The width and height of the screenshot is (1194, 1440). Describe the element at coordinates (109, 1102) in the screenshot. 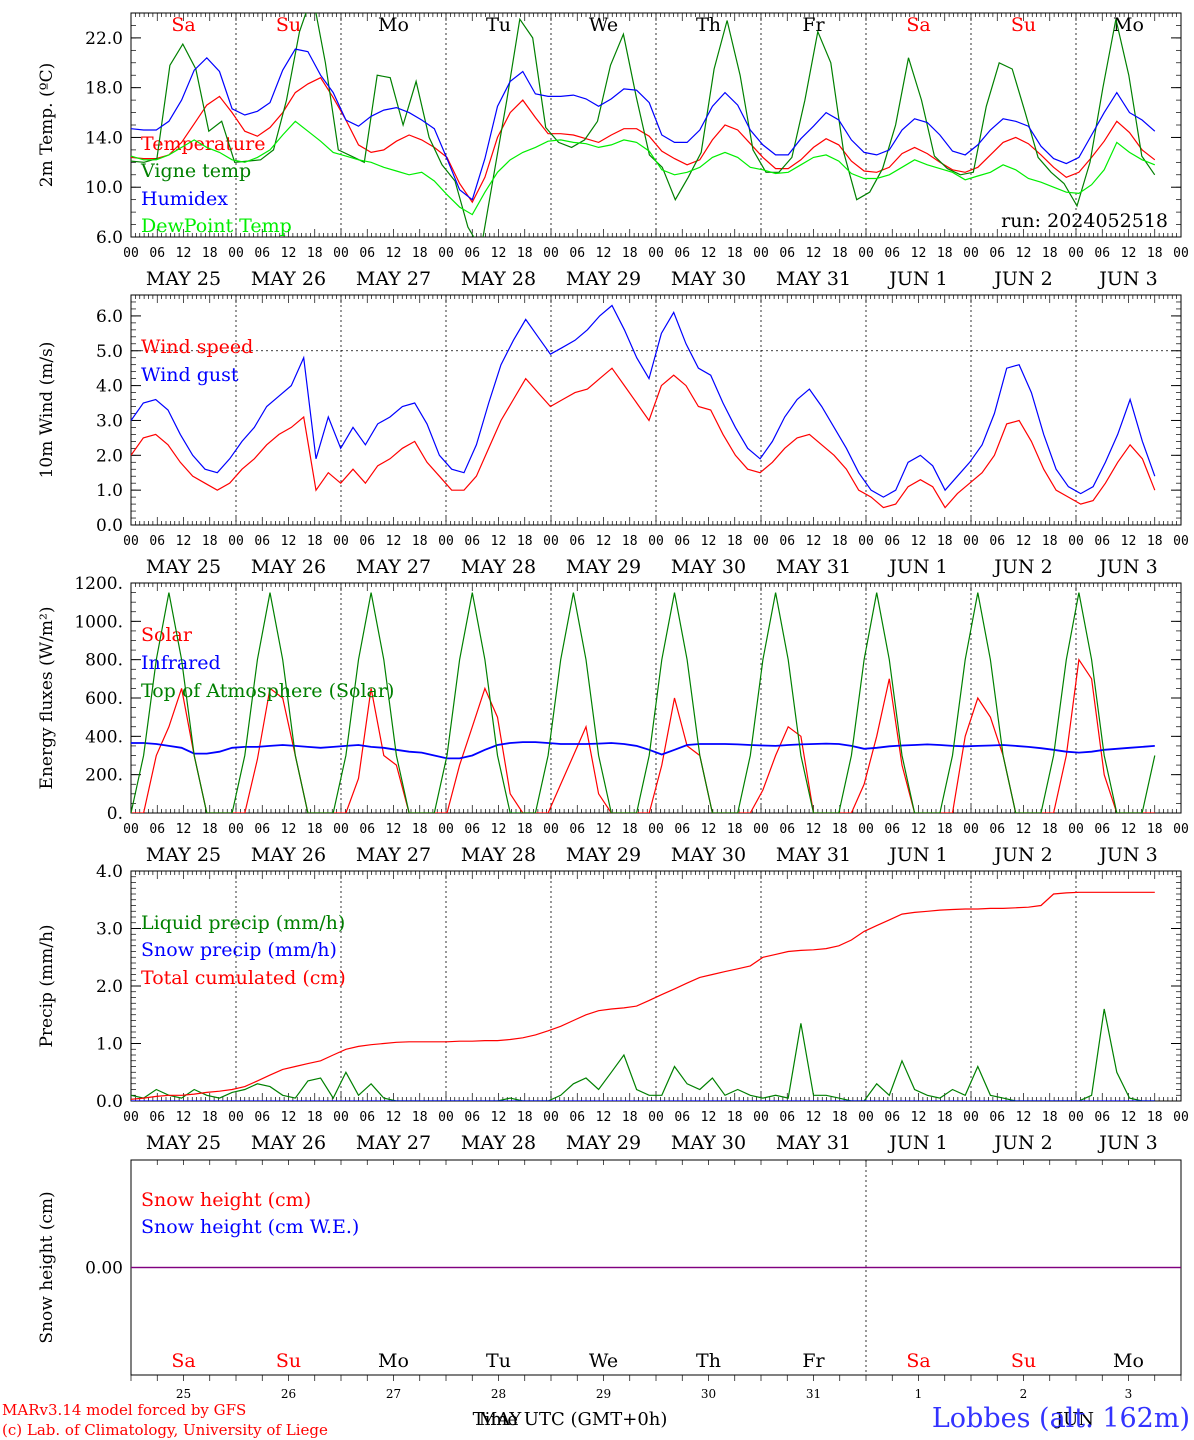

I see `y-tick-label: 0.0` at that location.